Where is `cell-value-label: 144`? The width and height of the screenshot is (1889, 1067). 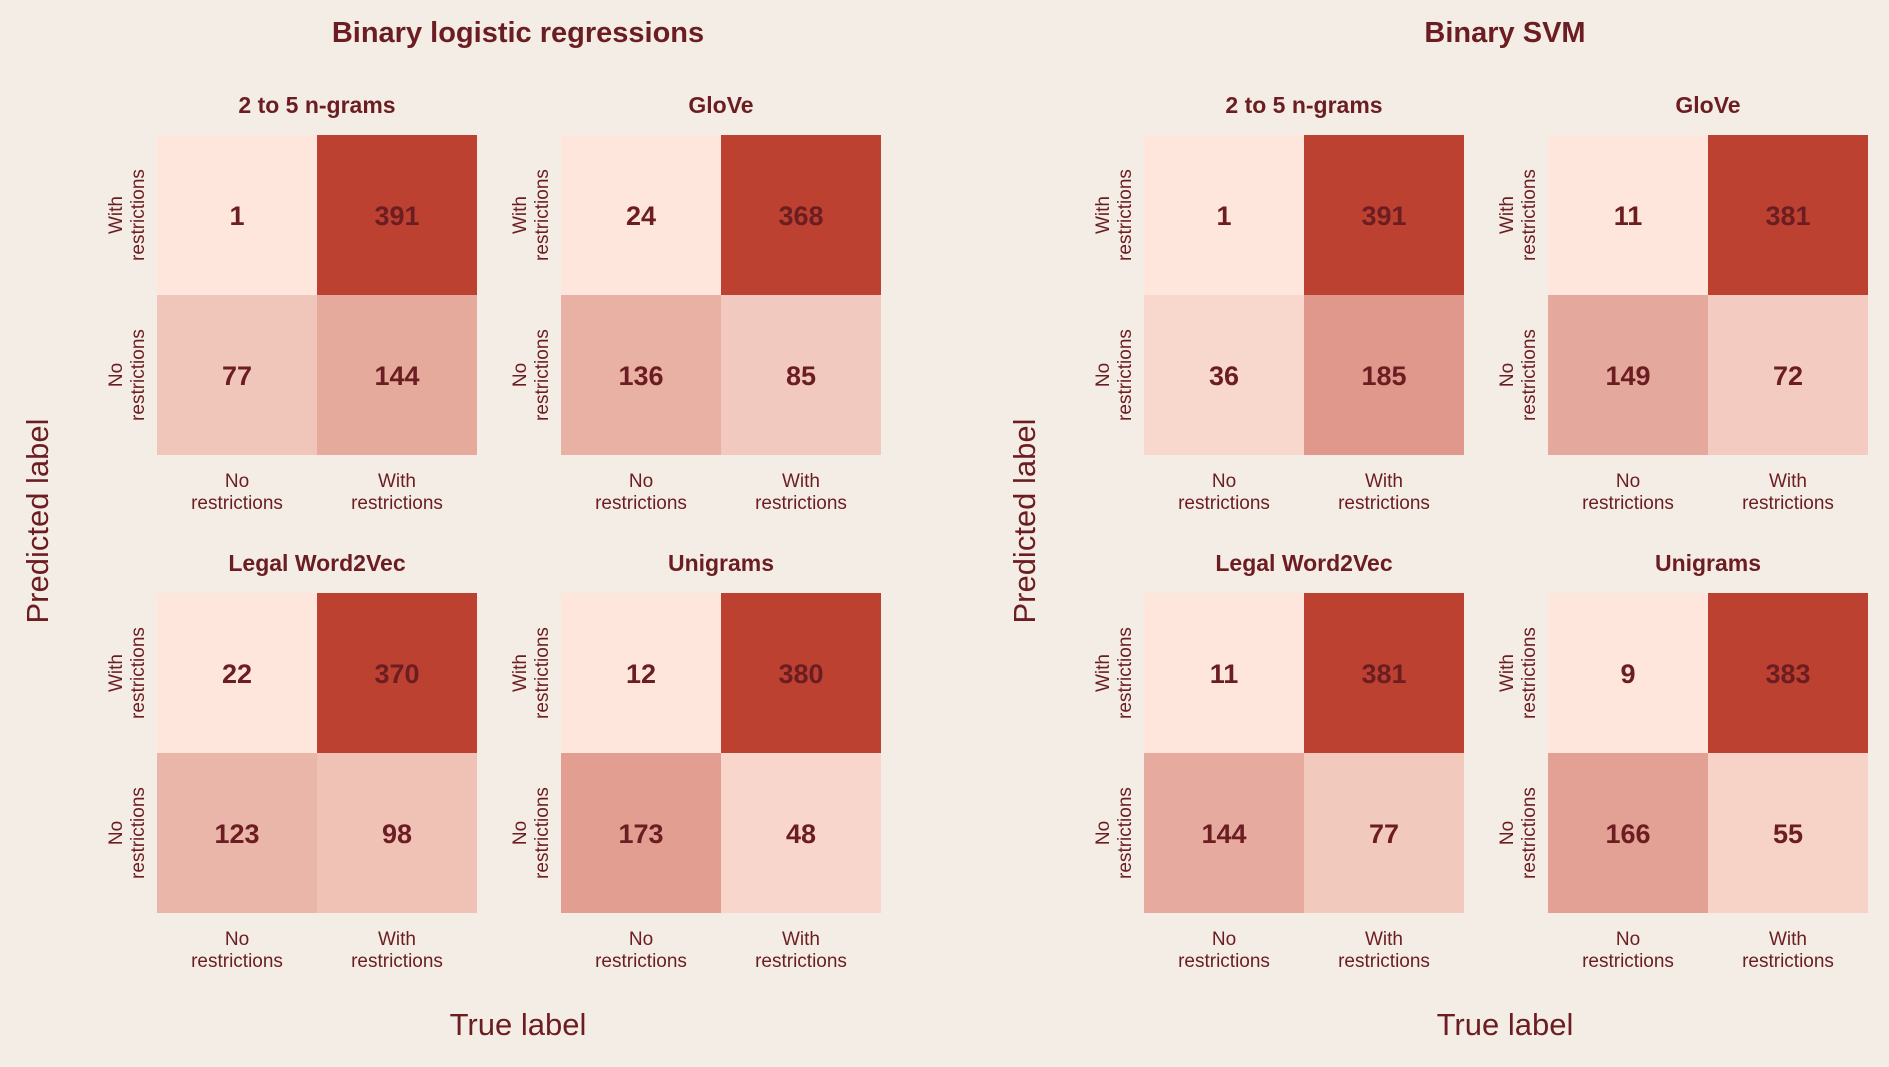
cell-value-label: 144 is located at coordinates (396, 376).